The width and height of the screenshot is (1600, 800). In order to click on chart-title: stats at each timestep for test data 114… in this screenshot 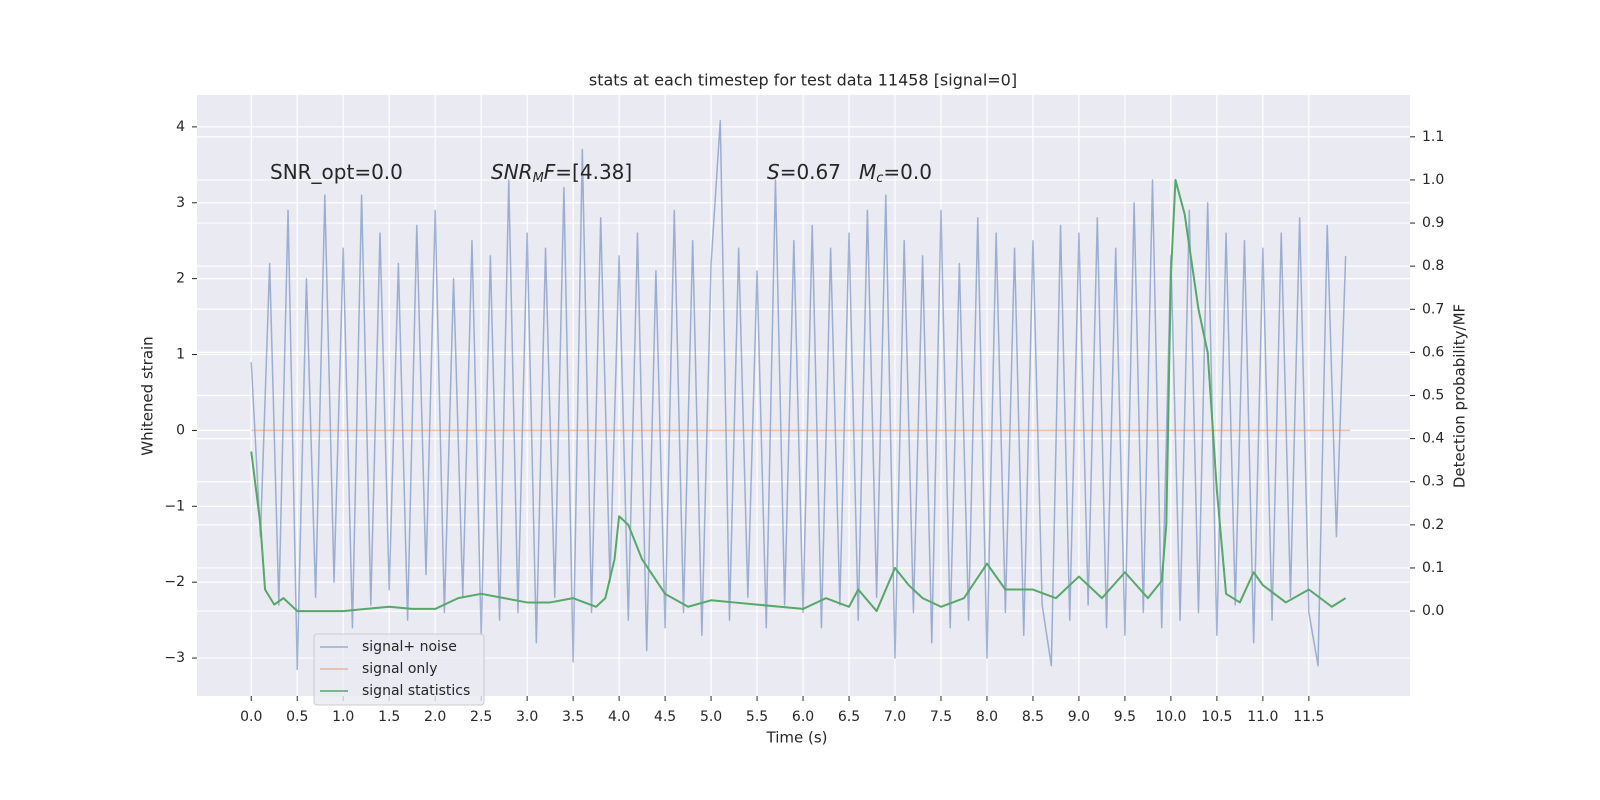, I will do `click(803, 80)`.